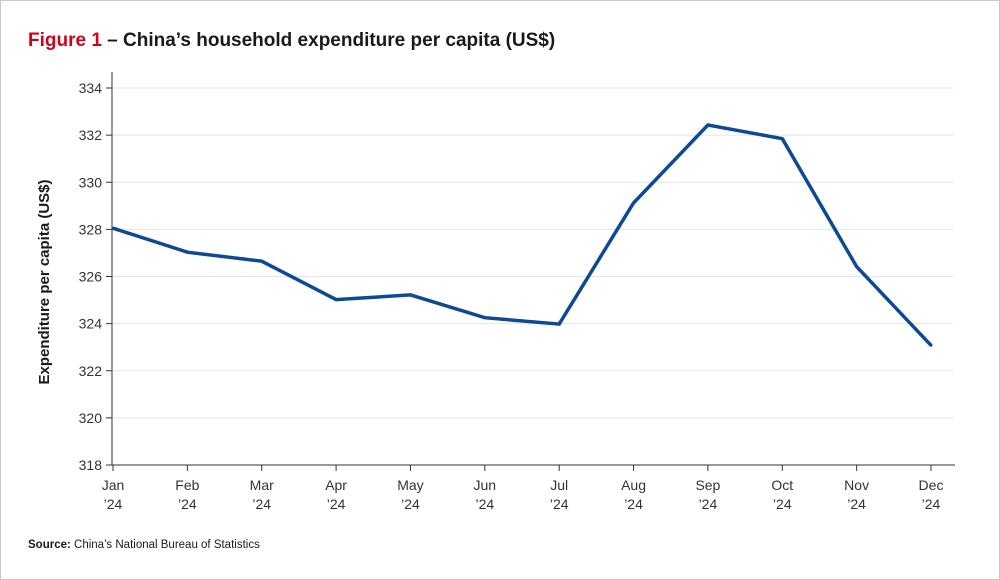  I want to click on y-tick-label: 330, so click(91, 182).